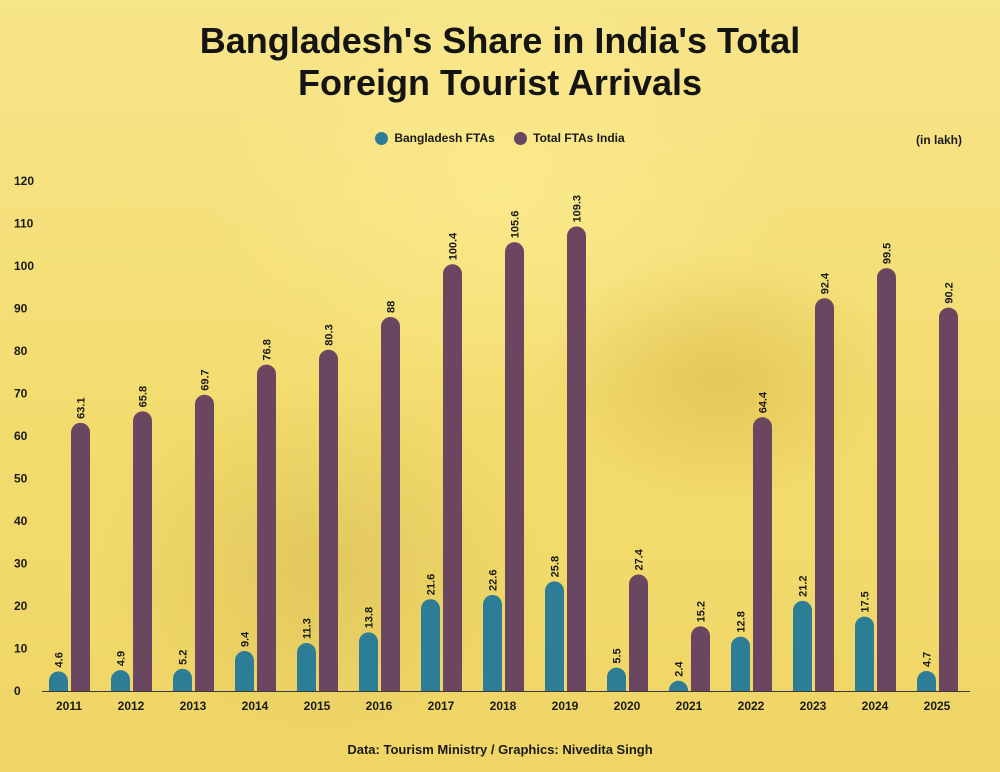 This screenshot has height=772, width=1000. What do you see at coordinates (556, 566) in the screenshot?
I see `value-label-bangladesh: 25.8` at bounding box center [556, 566].